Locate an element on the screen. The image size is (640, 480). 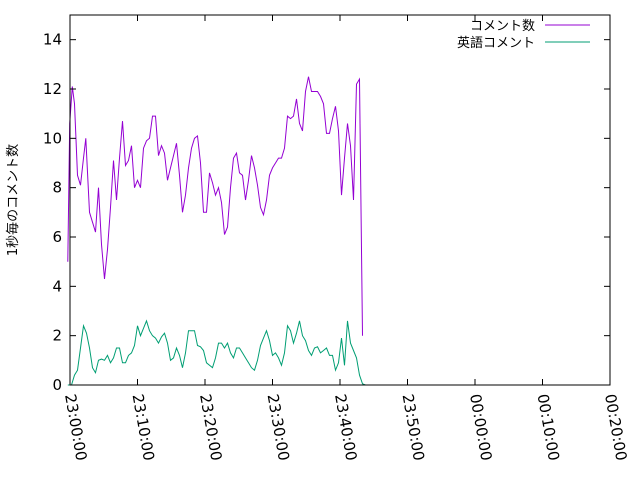
y-tick-label: 12 is located at coordinates (52, 89).